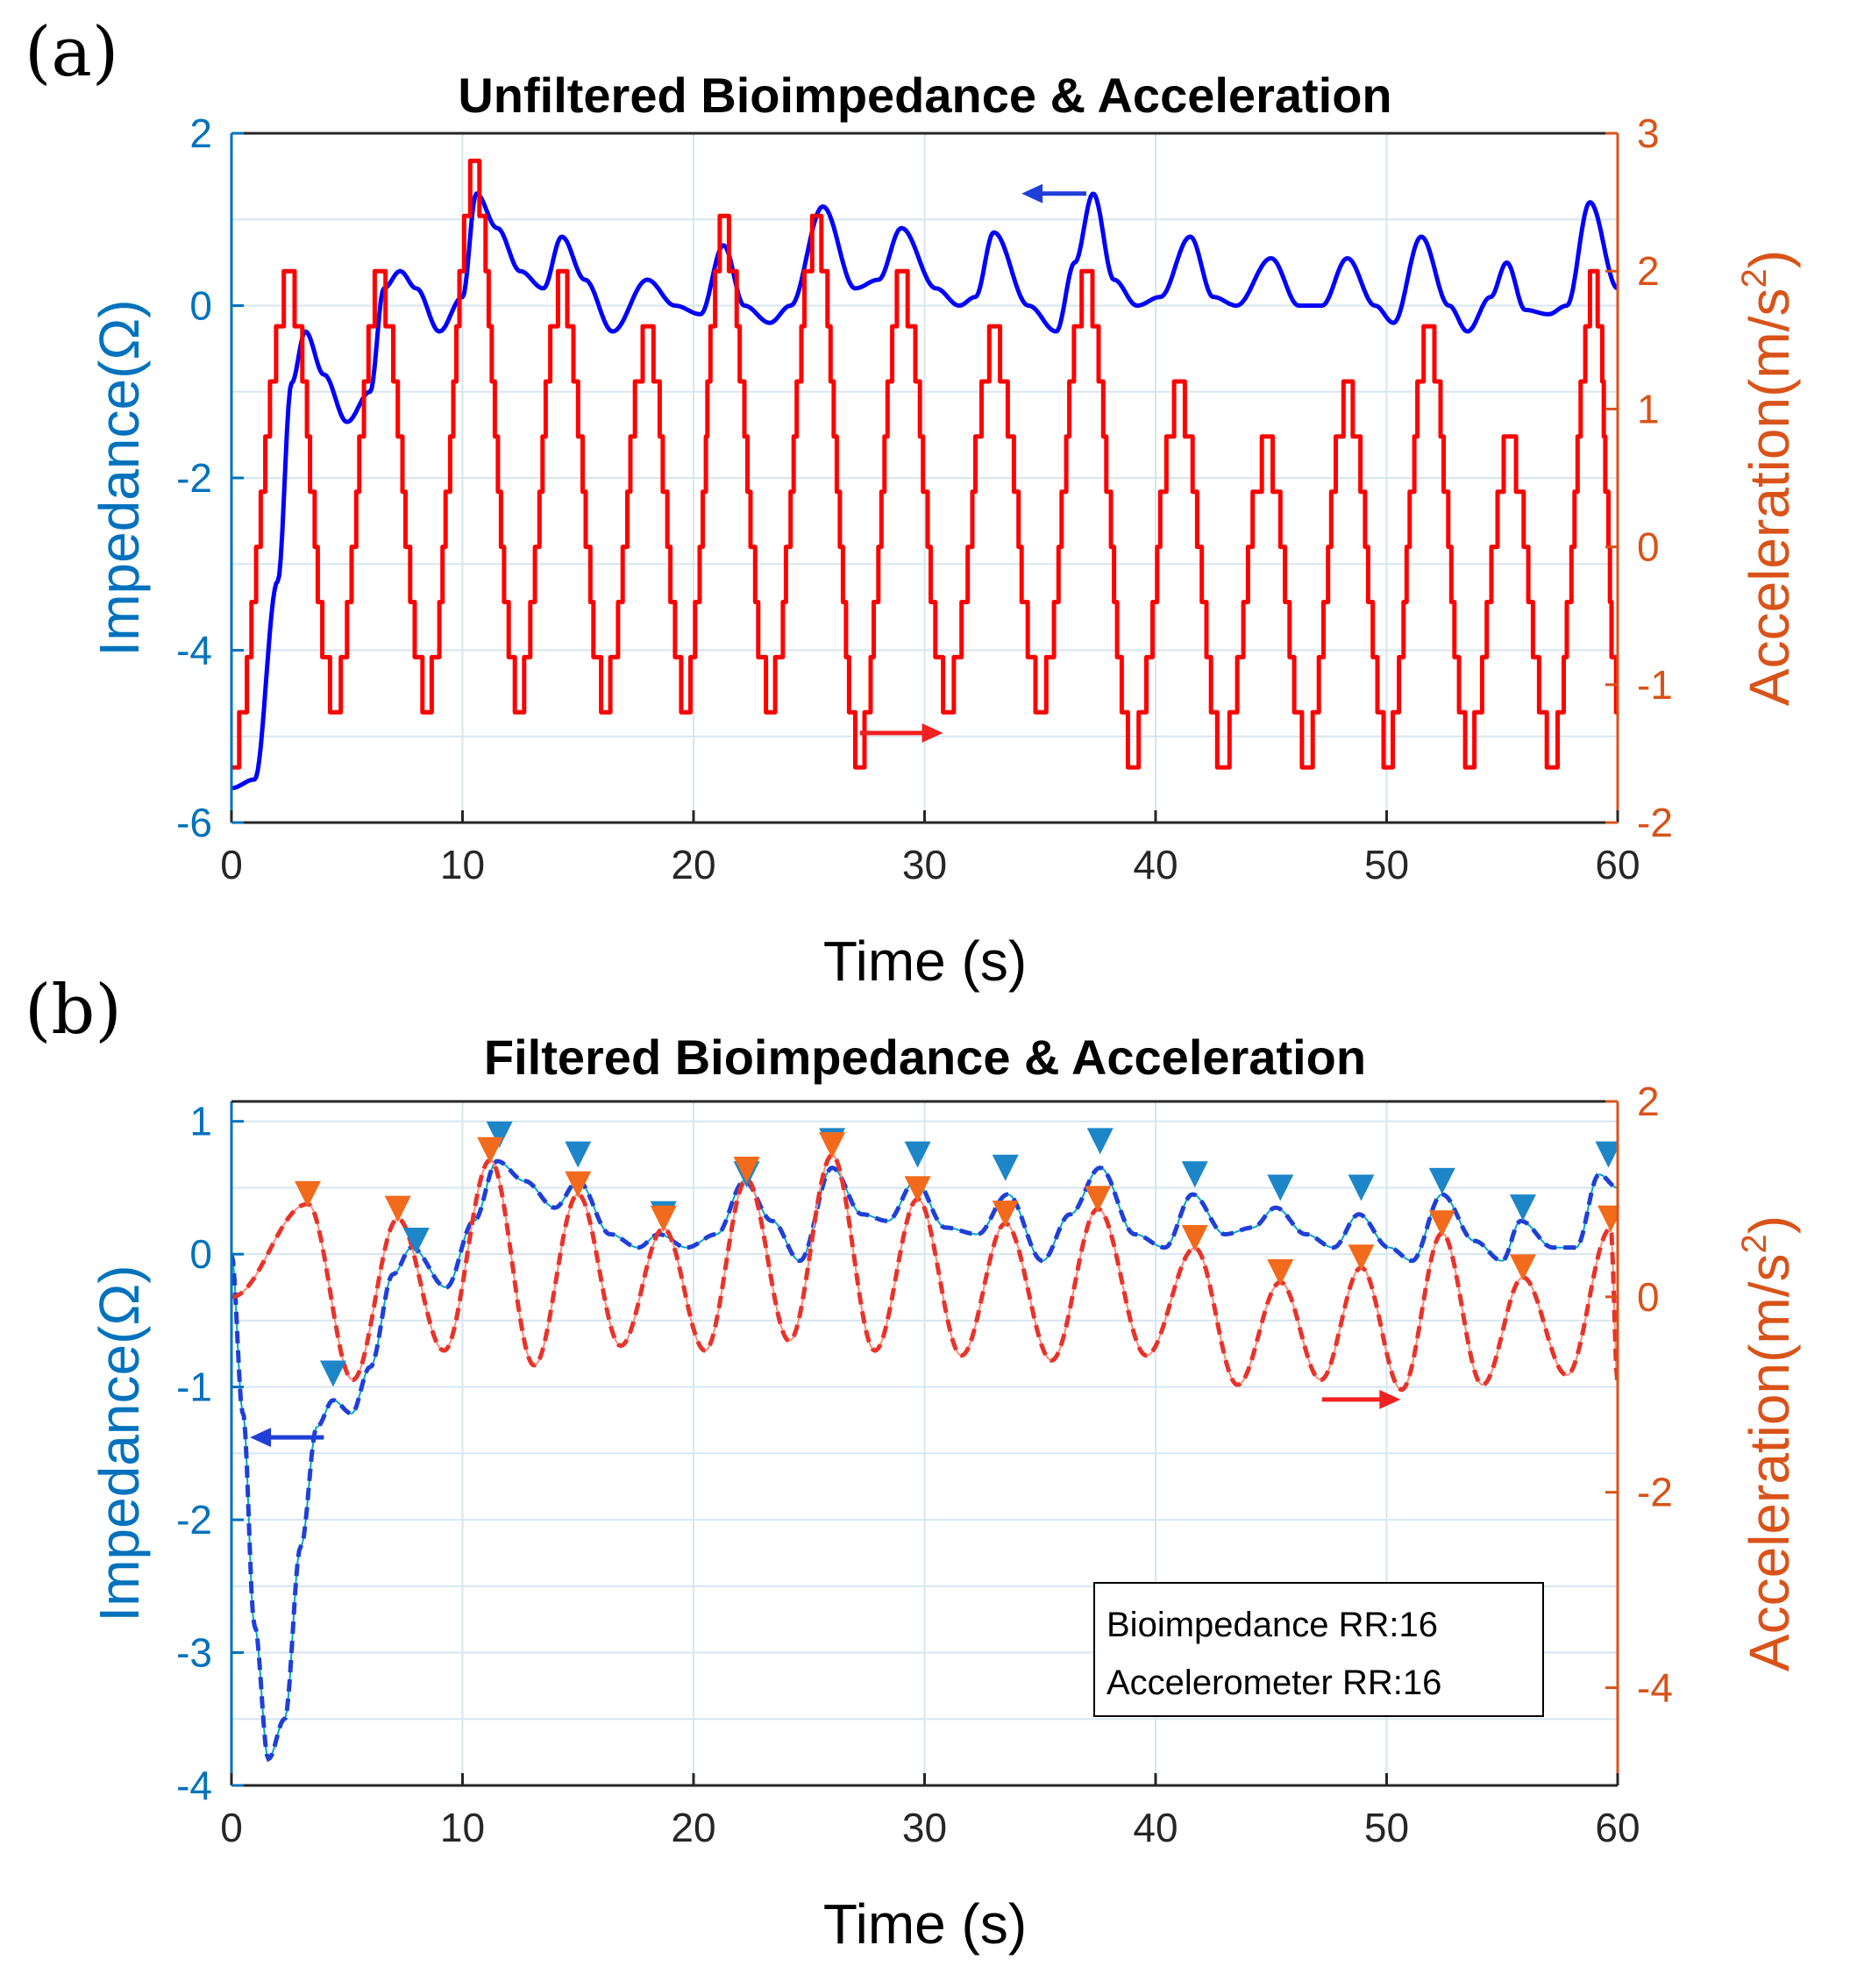  I want to click on y-left-tick-label: -1, so click(194, 1387).